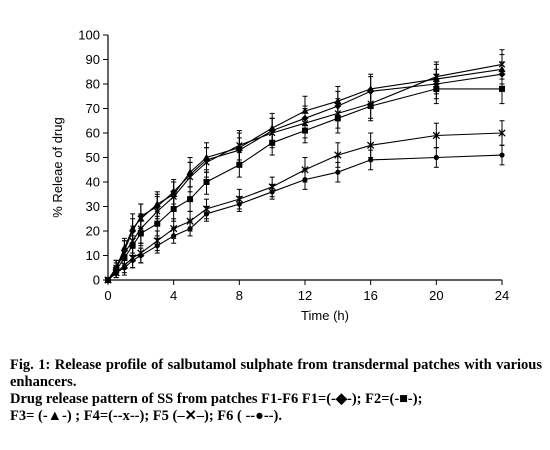 Image resolution: width=550 pixels, height=450 pixels. What do you see at coordinates (57, 167) in the screenshot?
I see `y-axis-title: % Releae of drug` at bounding box center [57, 167].